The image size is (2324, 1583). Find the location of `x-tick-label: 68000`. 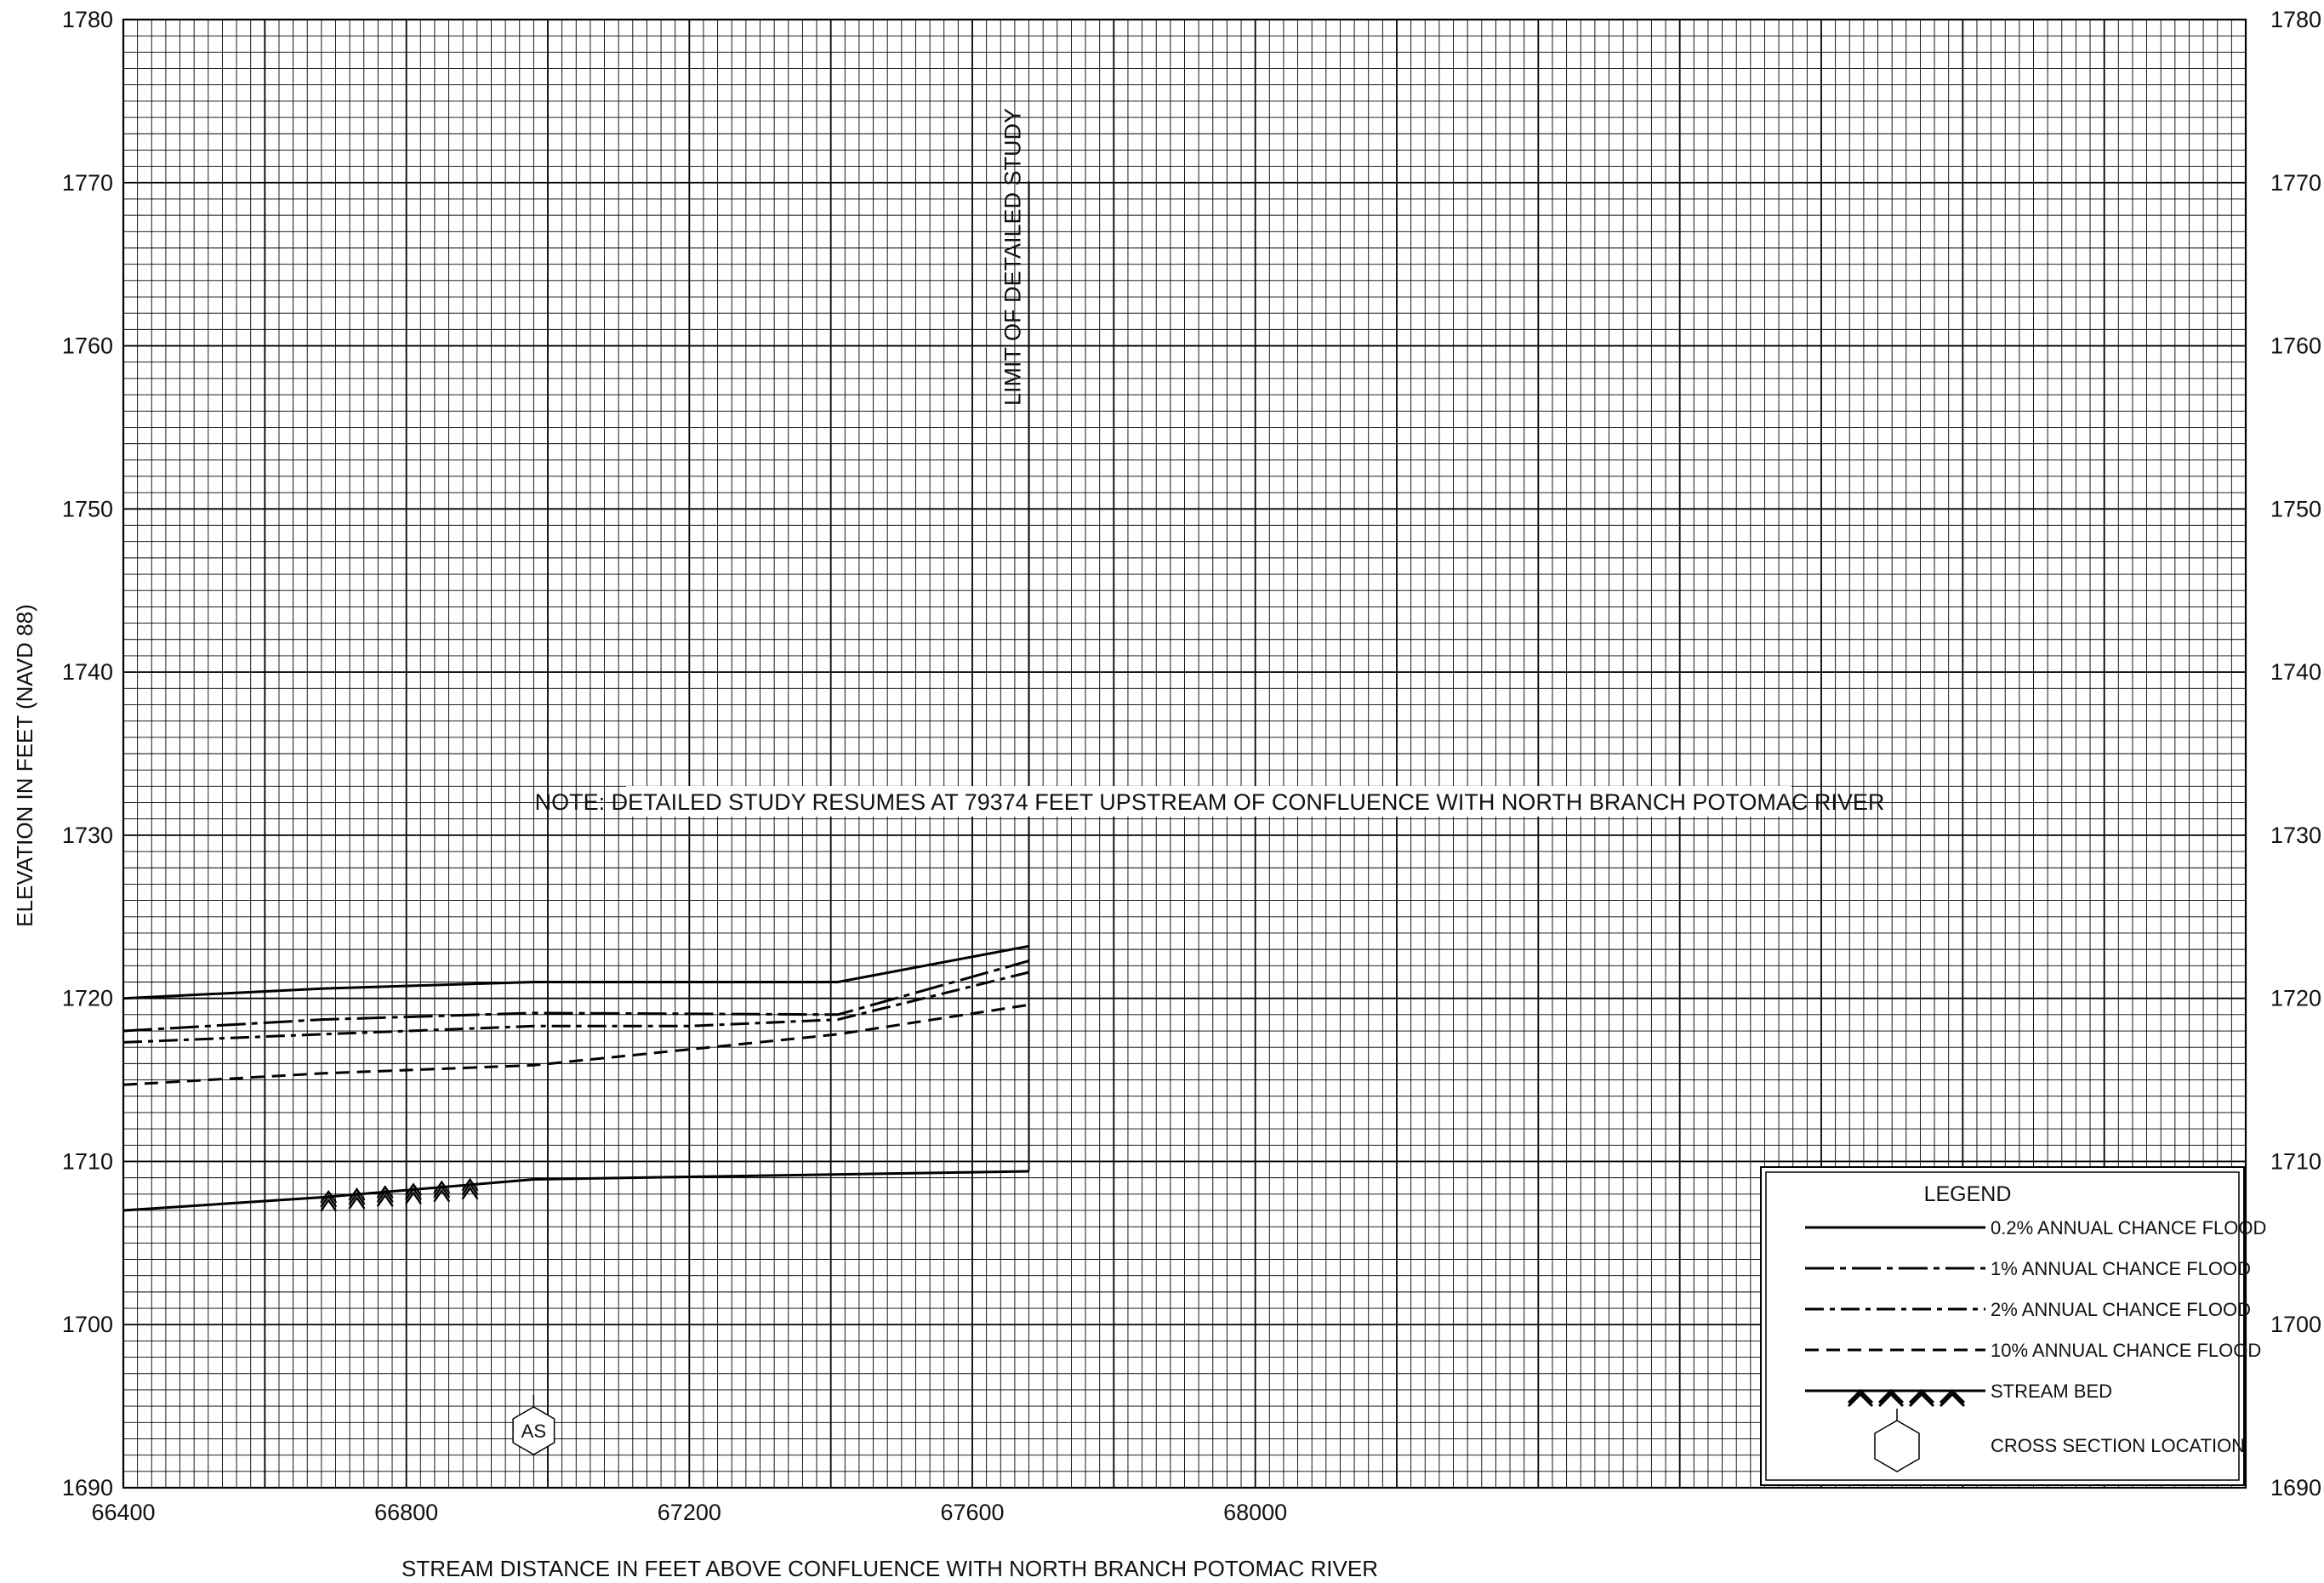

x-tick-label: 68000 is located at coordinates (1255, 1512).